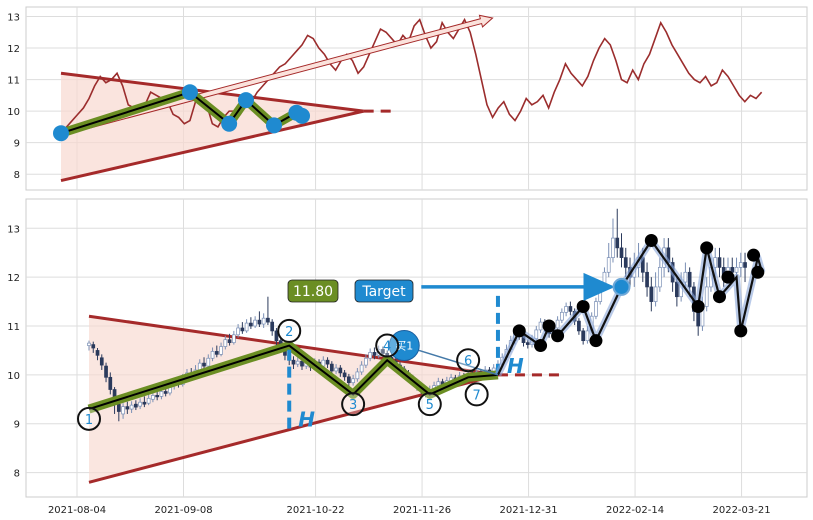  Describe the element at coordinates (315, 510) in the screenshot. I see `x-tick-label: 2021-10-22` at that location.